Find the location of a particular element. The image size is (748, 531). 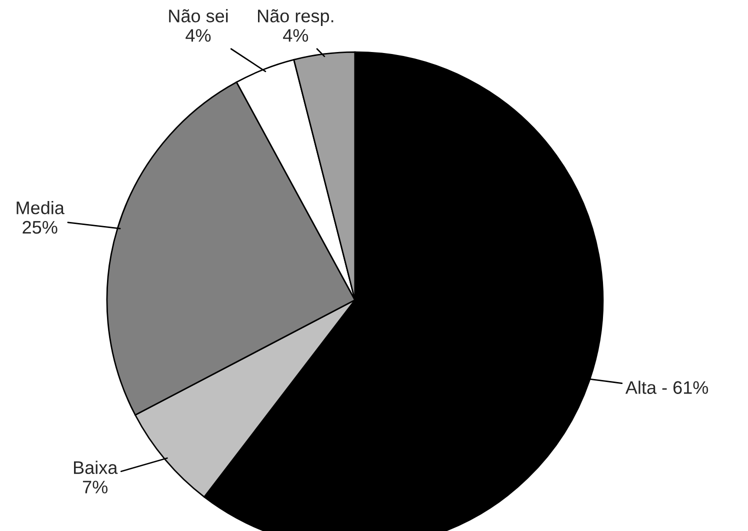

data-label: 25% is located at coordinates (40, 227).